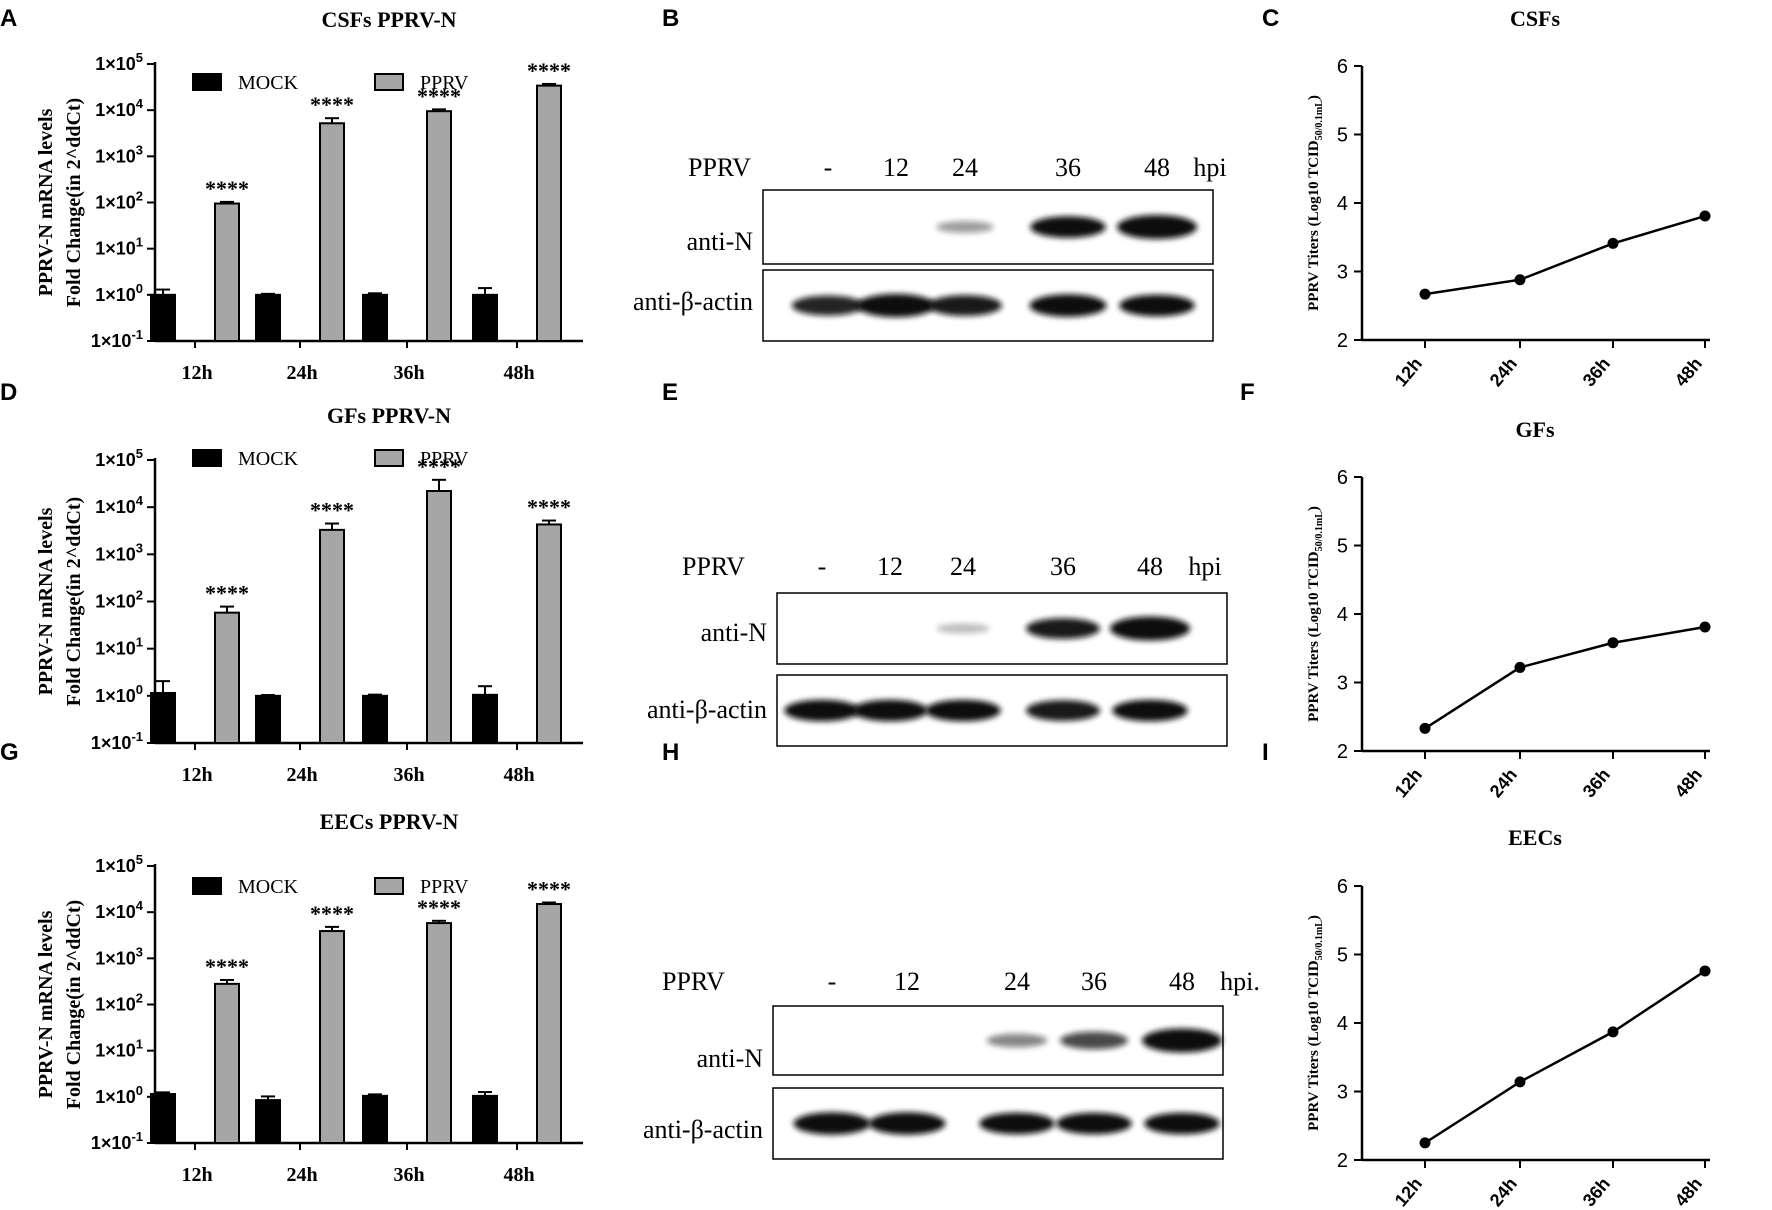 The height and width of the screenshot is (1210, 1772). What do you see at coordinates (268, 887) in the screenshot?
I see `legend-label: MOCK` at bounding box center [268, 887].